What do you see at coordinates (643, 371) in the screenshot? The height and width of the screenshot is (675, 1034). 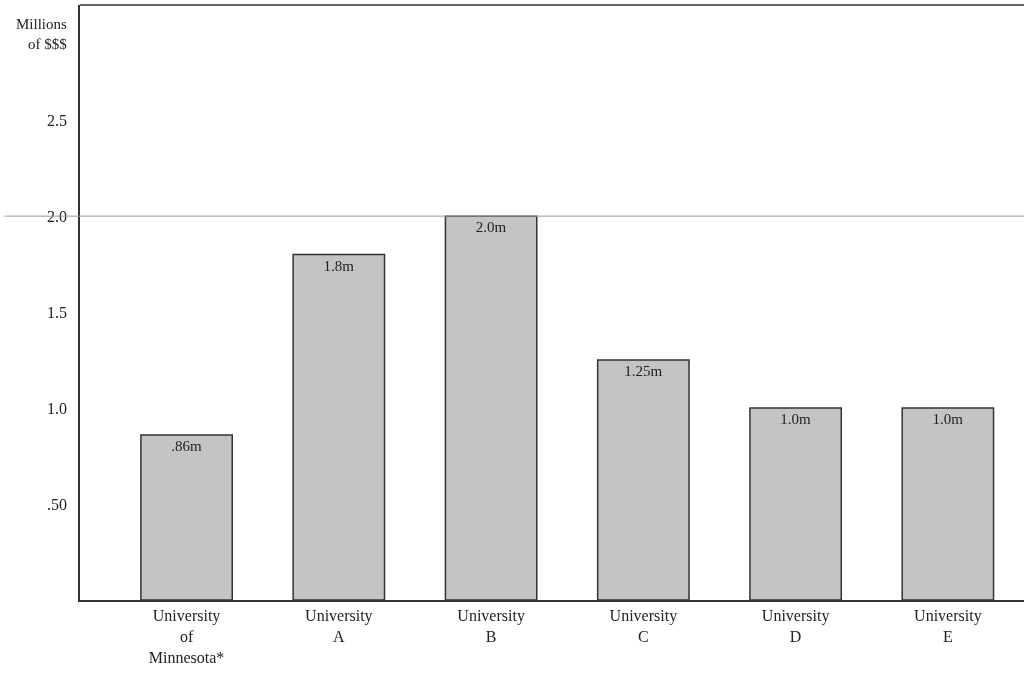 I see `data-label: 1.25m` at bounding box center [643, 371].